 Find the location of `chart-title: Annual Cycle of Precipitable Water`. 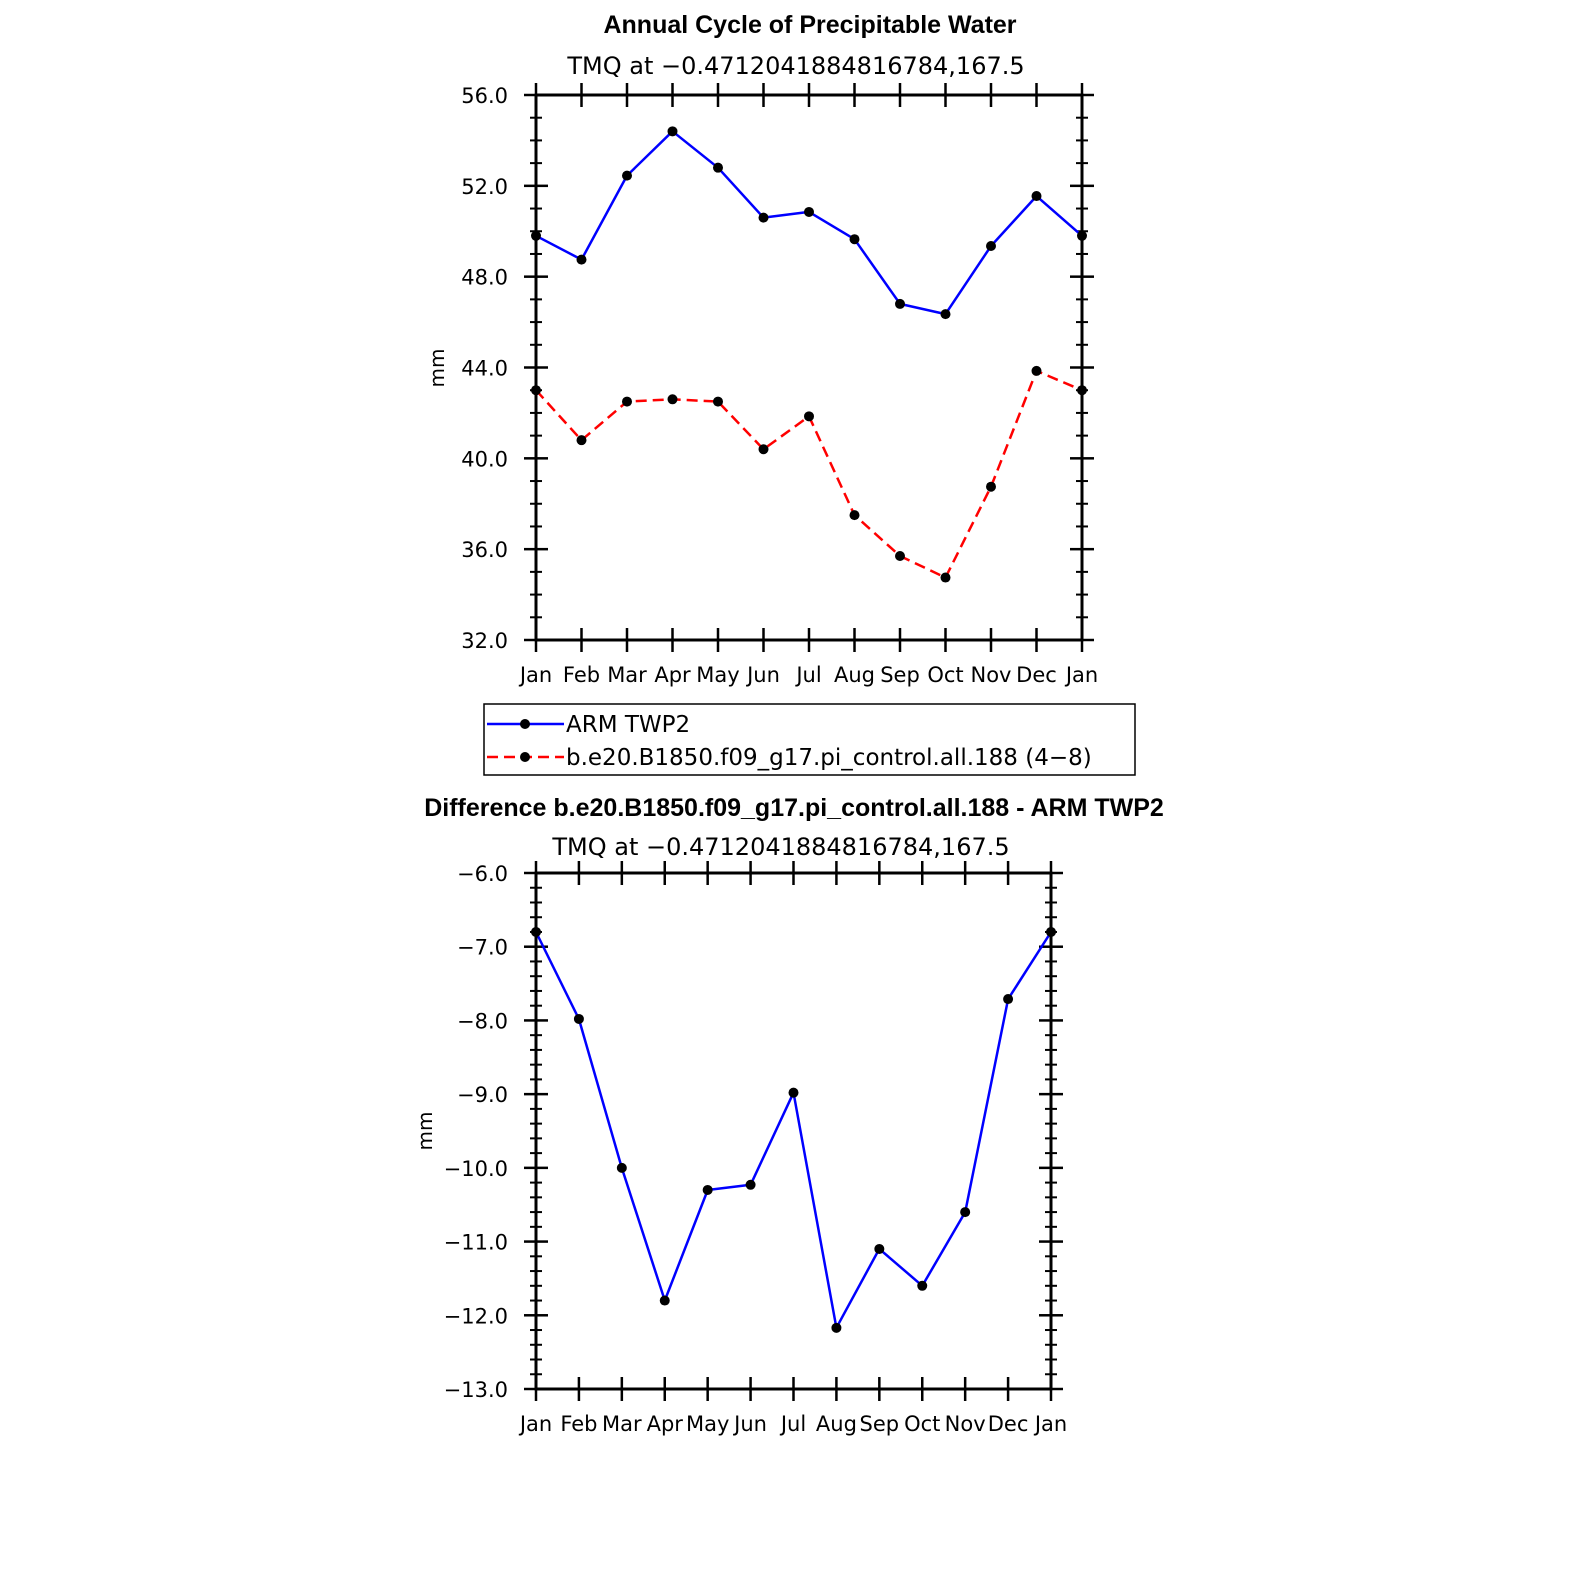

chart-title: Annual Cycle of Precipitable Water is located at coordinates (809, 25).